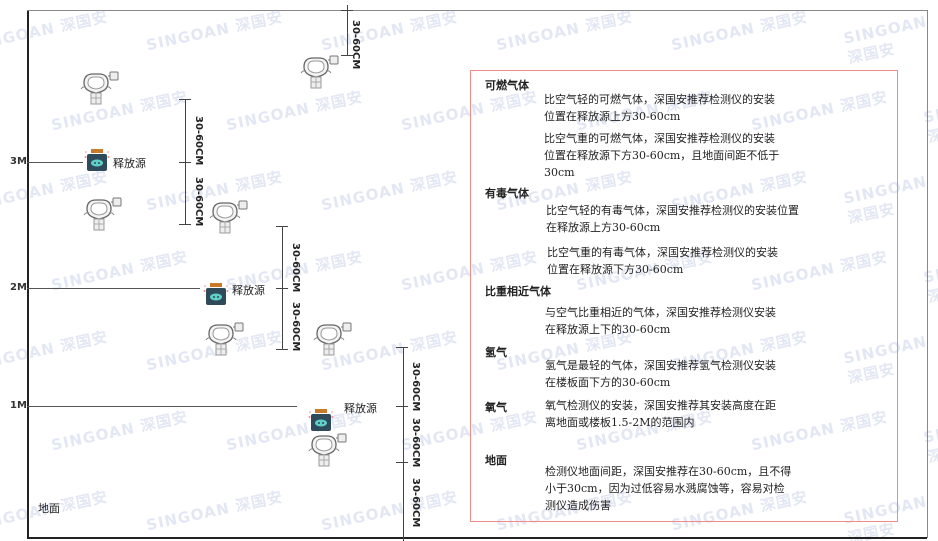 The width and height of the screenshot is (938, 541). Describe the element at coordinates (660, 414) in the screenshot. I see `section-text: 氧气检测仪的安装，深国安推荐其安装高度在距 离地面或楼板1.5-2M的范围内` at that location.